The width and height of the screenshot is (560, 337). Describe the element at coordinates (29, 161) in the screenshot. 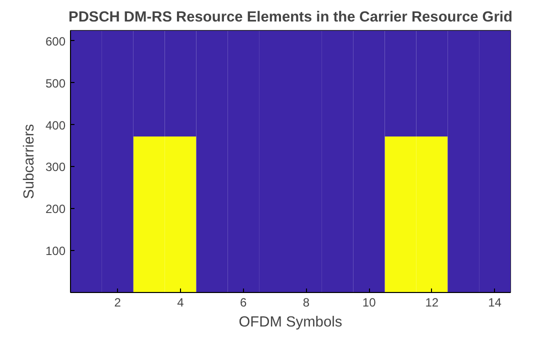

I see `y-axis-title: Subcarriers` at that location.